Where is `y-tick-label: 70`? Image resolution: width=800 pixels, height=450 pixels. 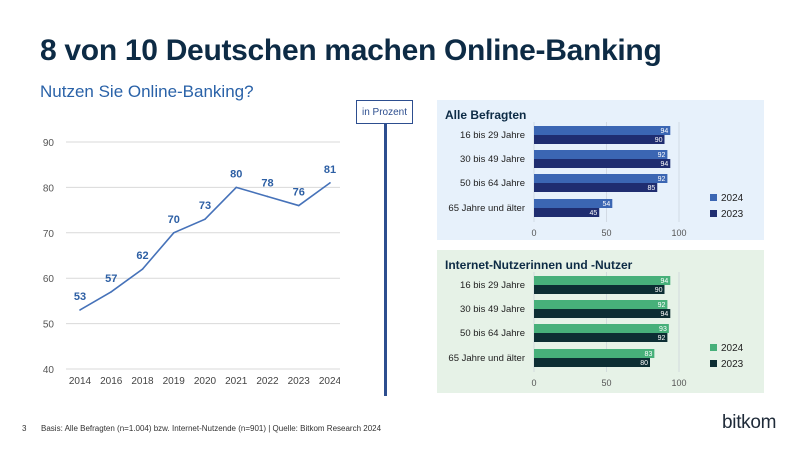 y-tick-label: 70 is located at coordinates (49, 234).